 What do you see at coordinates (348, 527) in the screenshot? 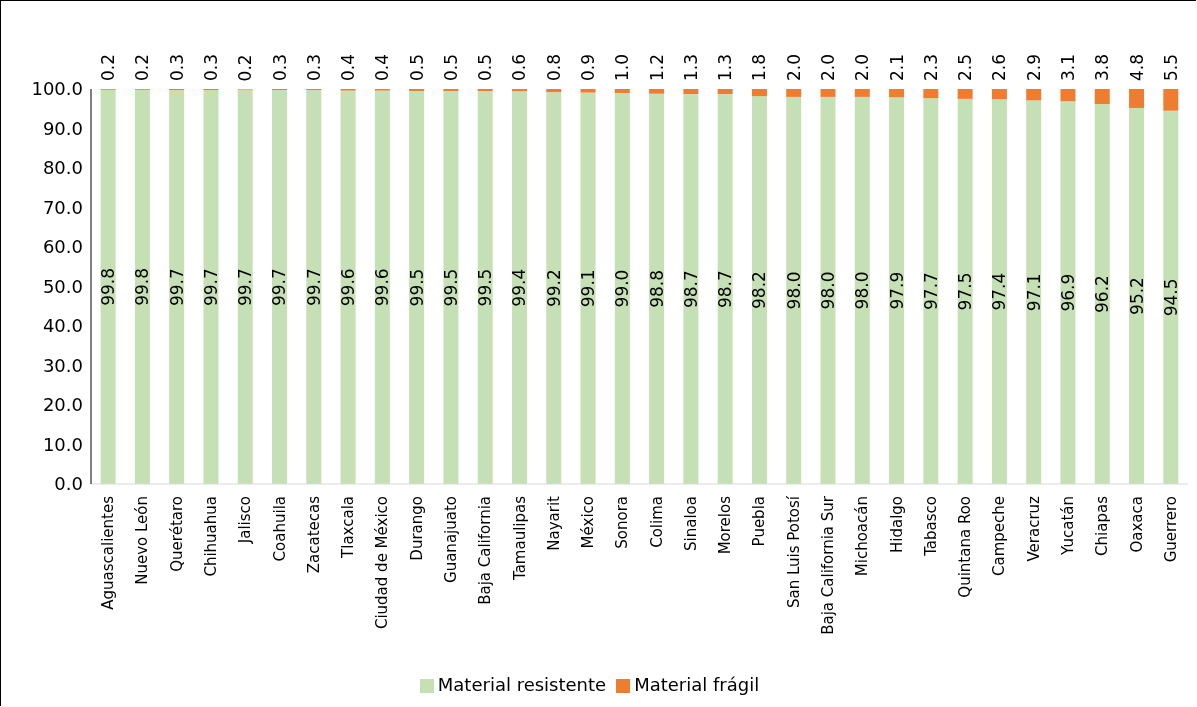
I see `x-tick-label: Tlaxcala` at bounding box center [348, 527].